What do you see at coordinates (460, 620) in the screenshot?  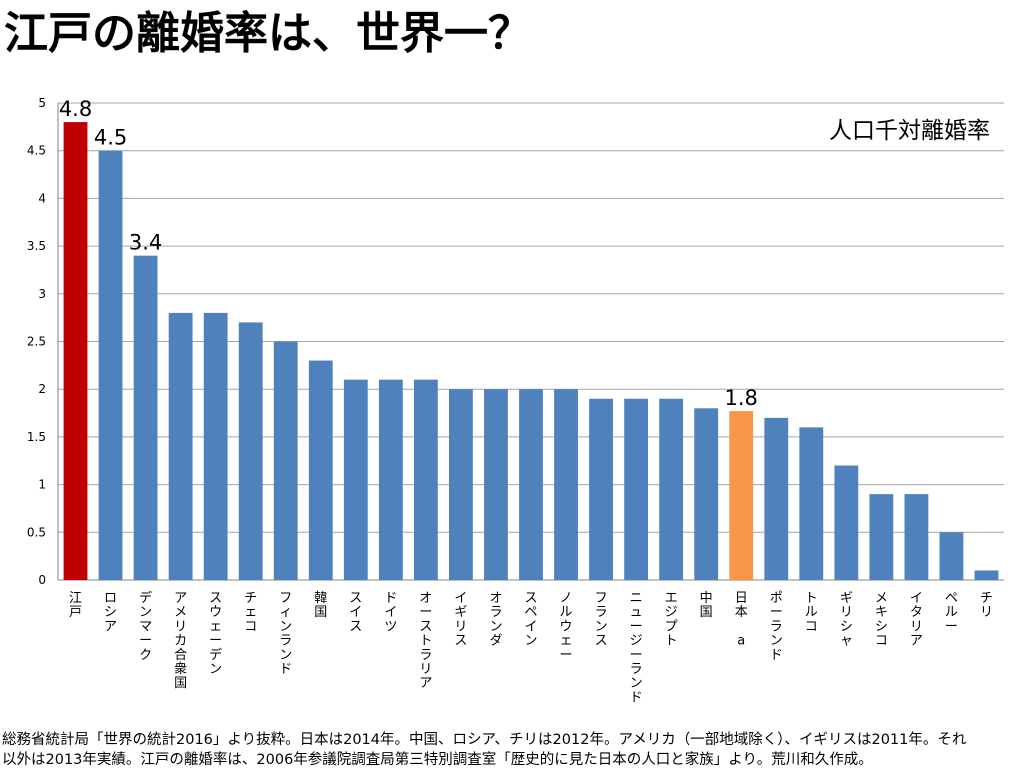 I see `x-tick-label: イギリス` at bounding box center [460, 620].